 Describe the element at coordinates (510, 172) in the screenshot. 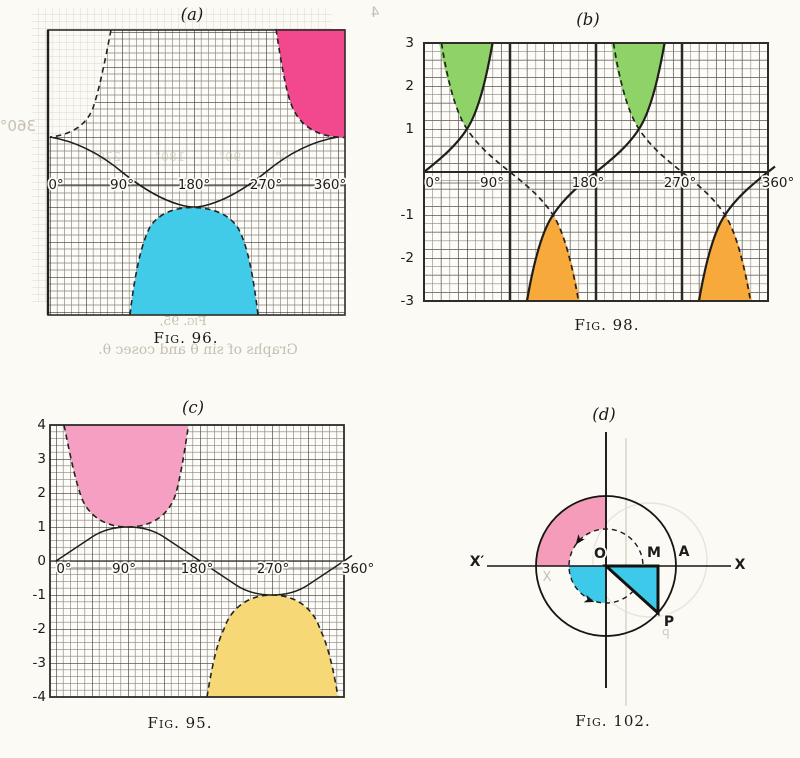

I see `cot-curve-branch1-dashed` at that location.